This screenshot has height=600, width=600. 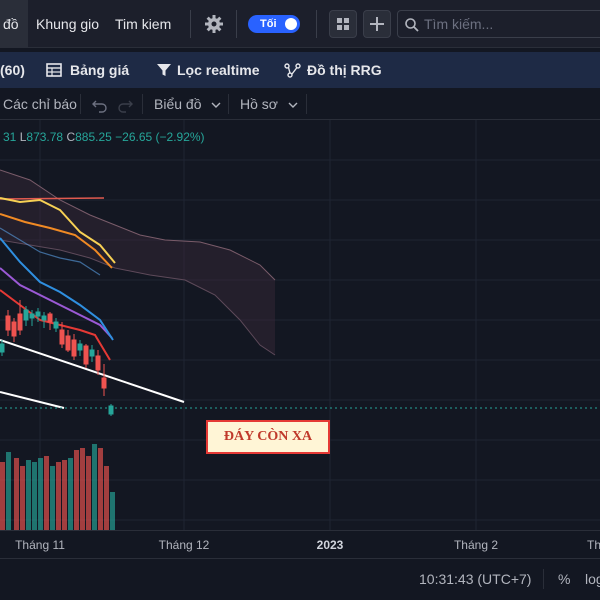 I want to click on nav-do-thi-rrg-label: Đồ thị RRG, so click(x=344, y=70).